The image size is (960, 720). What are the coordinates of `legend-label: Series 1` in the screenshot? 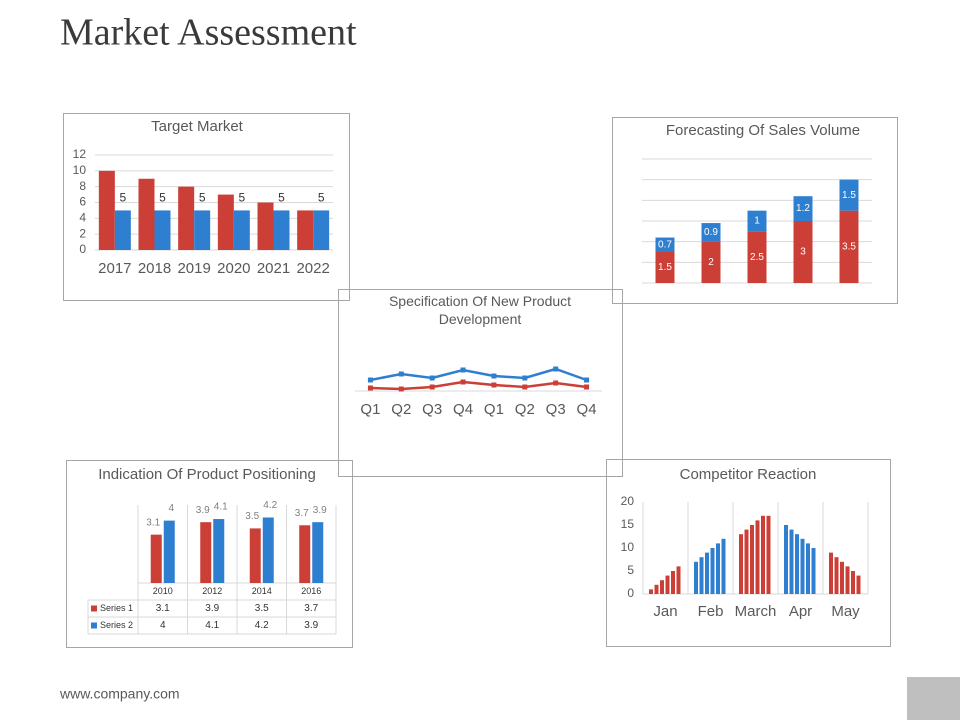 It's located at (116, 608).